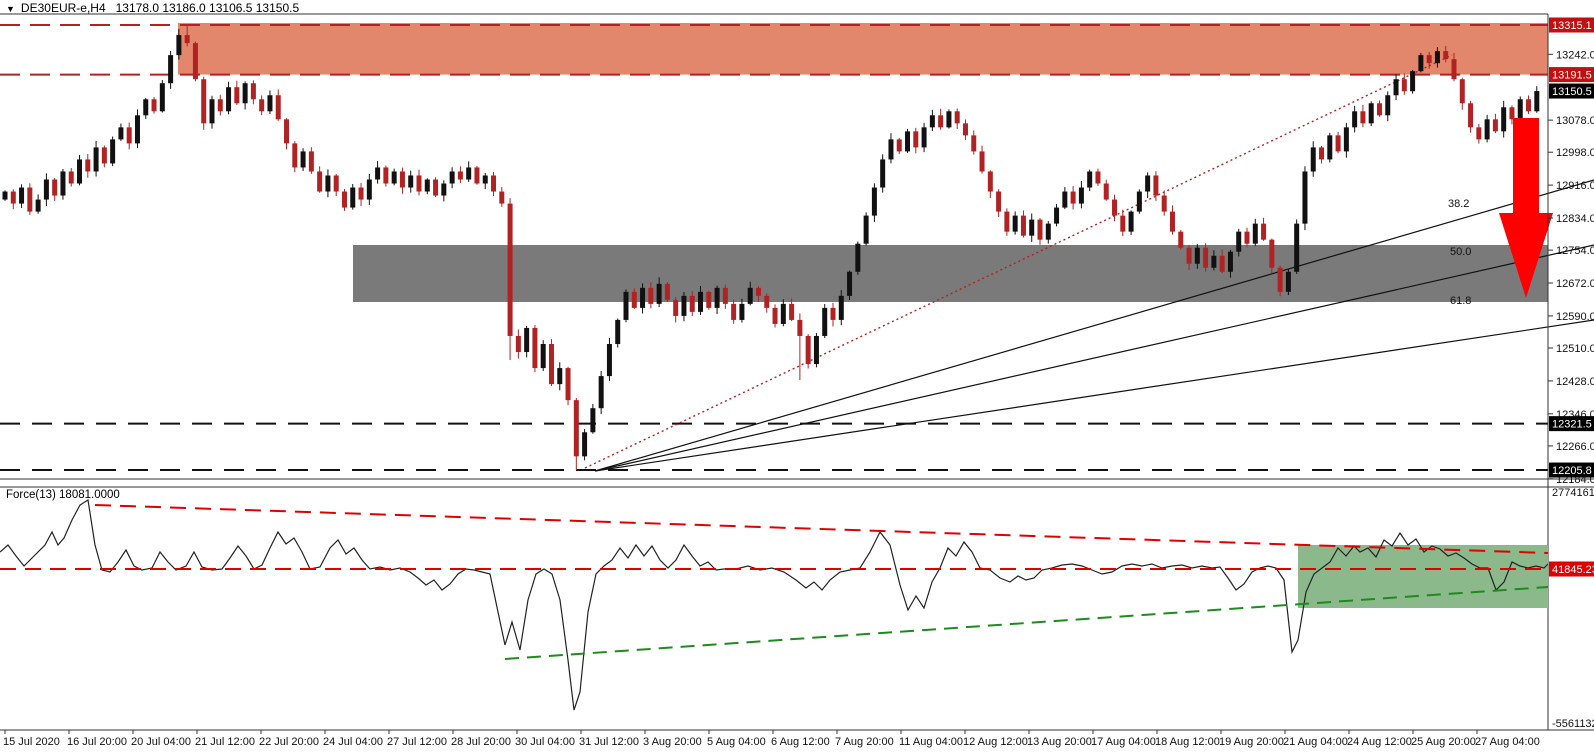 The width and height of the screenshot is (1594, 752). What do you see at coordinates (1572, 92) in the screenshot?
I see `price-badge-label: 13150.5` at bounding box center [1572, 92].